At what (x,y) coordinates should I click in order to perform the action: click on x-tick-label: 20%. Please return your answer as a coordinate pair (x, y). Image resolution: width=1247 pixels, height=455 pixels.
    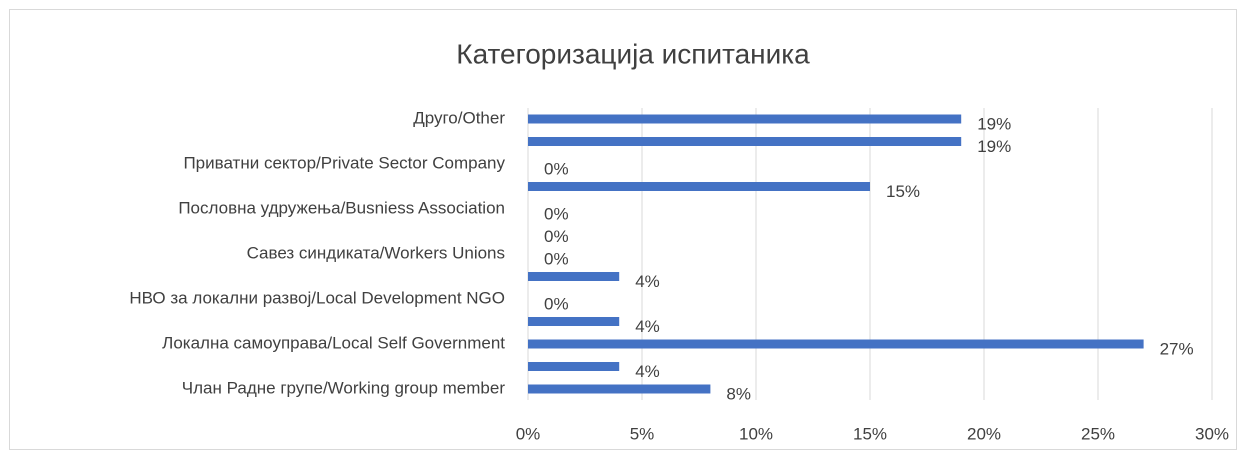
    Looking at the image, I should click on (984, 433).